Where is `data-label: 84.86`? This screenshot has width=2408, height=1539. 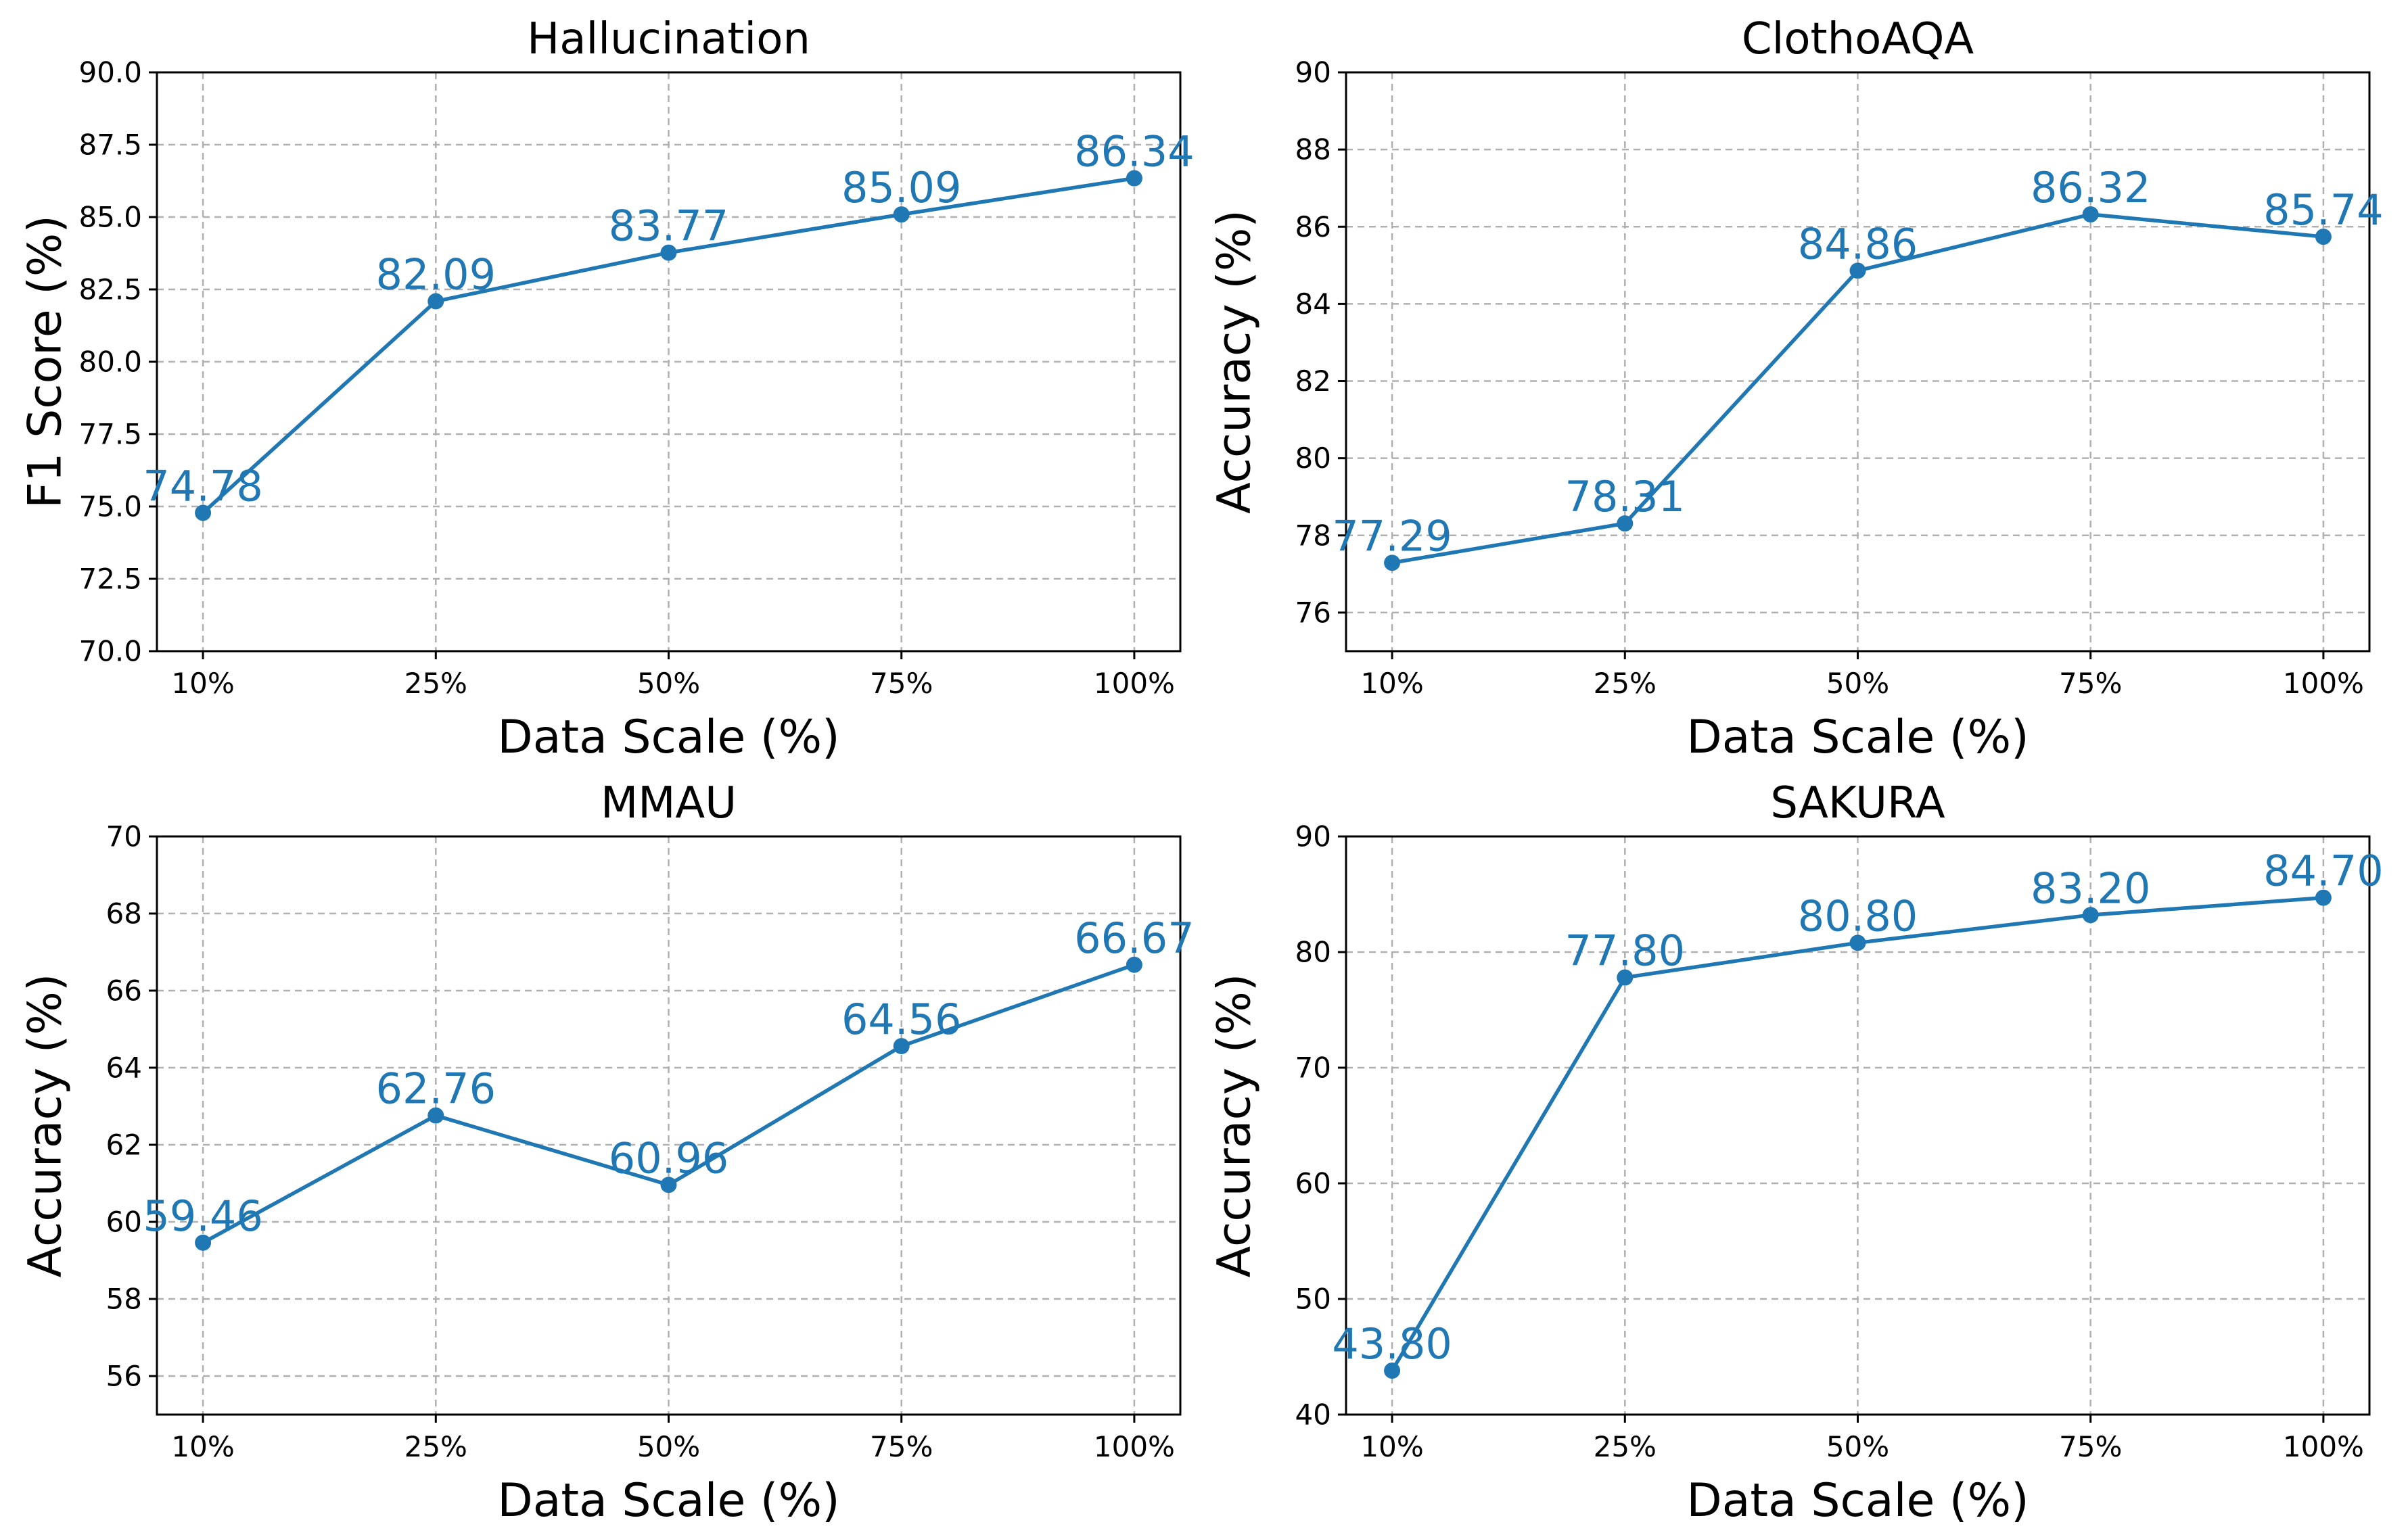 data-label: 84.86 is located at coordinates (1858, 243).